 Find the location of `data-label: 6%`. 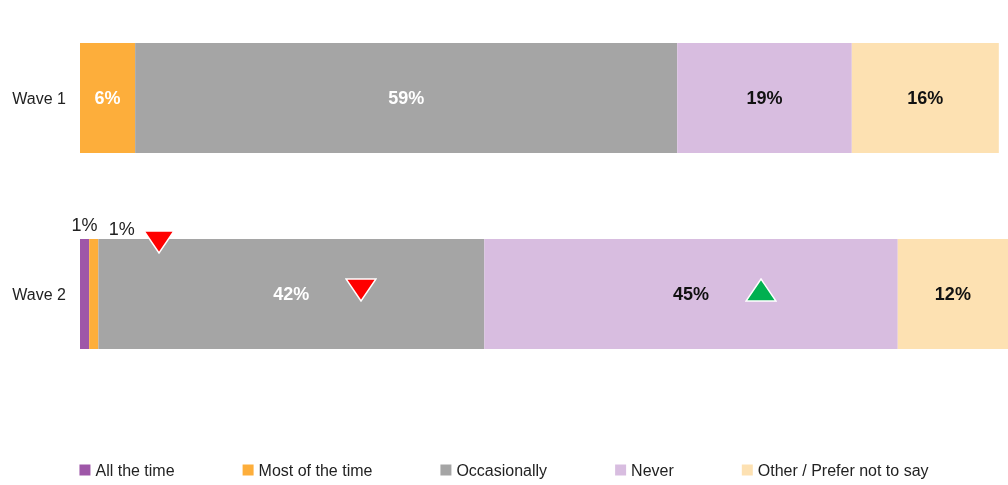

data-label: 6% is located at coordinates (107, 98).